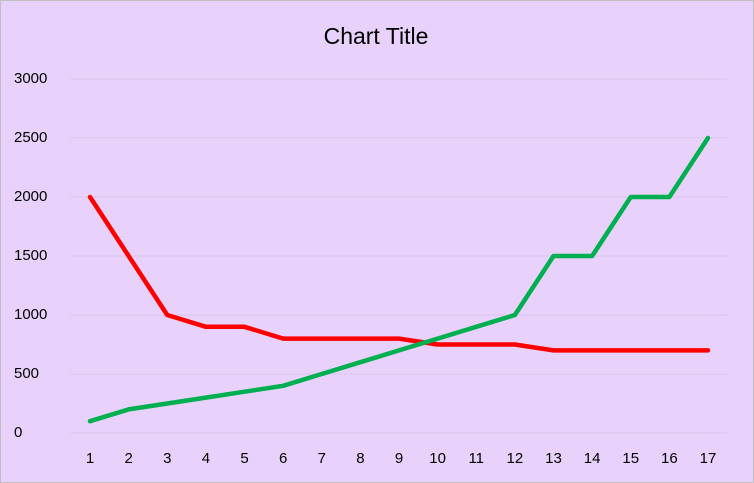 This screenshot has height=483, width=754. I want to click on x-tick-label: 16, so click(669, 458).